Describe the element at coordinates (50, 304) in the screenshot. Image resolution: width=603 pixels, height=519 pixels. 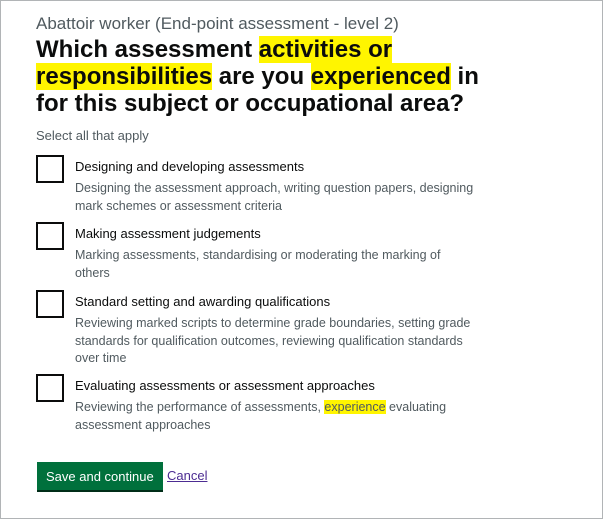
I see `checkbox-standard-setting` at that location.